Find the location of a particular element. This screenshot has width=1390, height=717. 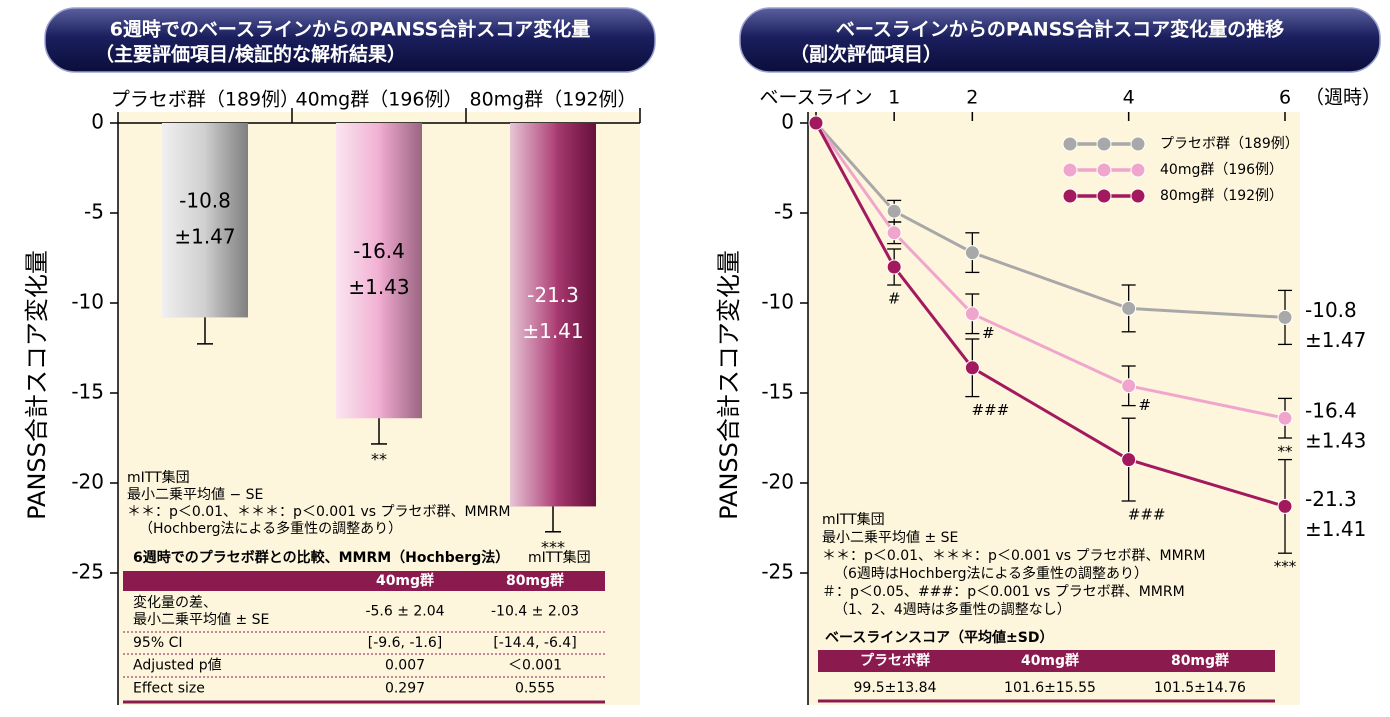

table-cell: 99.5±13.84 is located at coordinates (895, 688).